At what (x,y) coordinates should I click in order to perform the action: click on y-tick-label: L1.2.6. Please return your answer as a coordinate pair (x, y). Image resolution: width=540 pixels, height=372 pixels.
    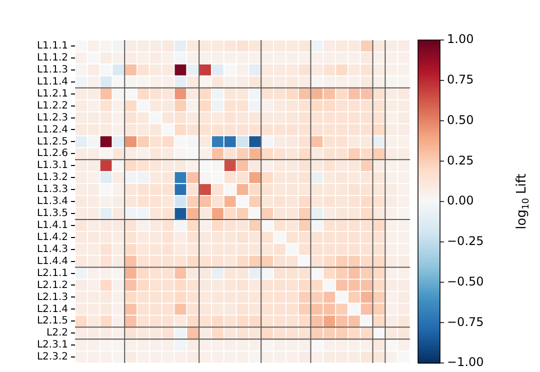
    Looking at the image, I should click on (52, 154).